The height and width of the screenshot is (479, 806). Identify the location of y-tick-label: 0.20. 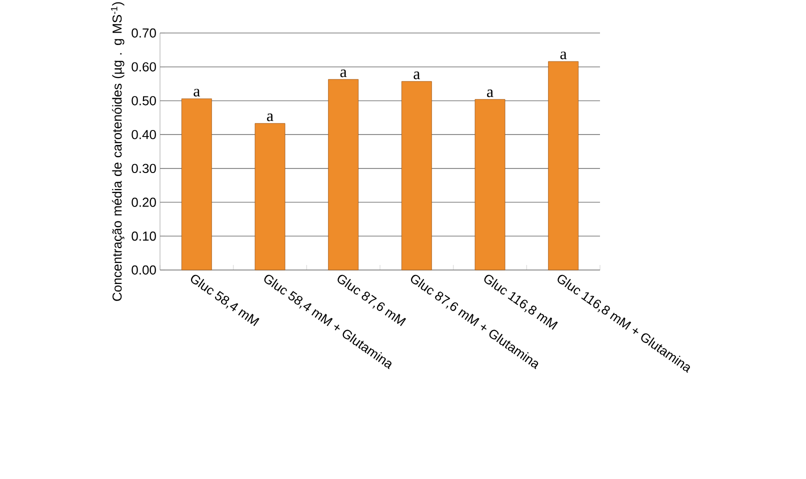
(144, 202).